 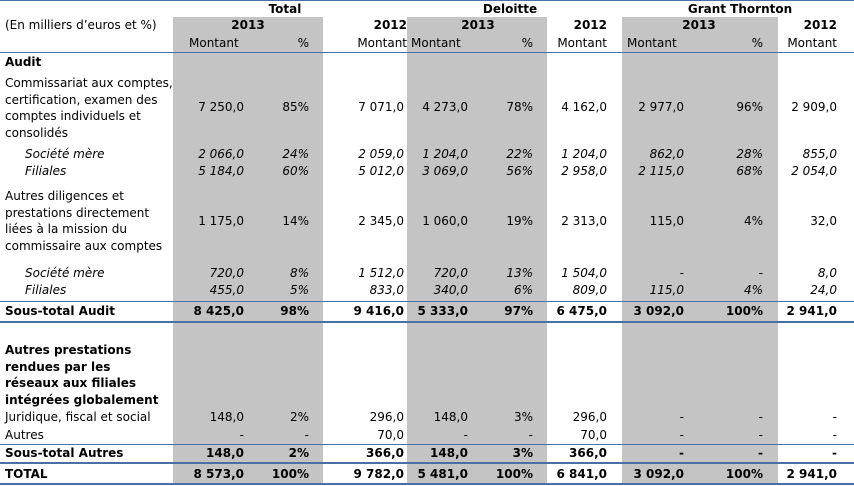 I want to click on row-2-label: Filiales, so click(x=46, y=171).